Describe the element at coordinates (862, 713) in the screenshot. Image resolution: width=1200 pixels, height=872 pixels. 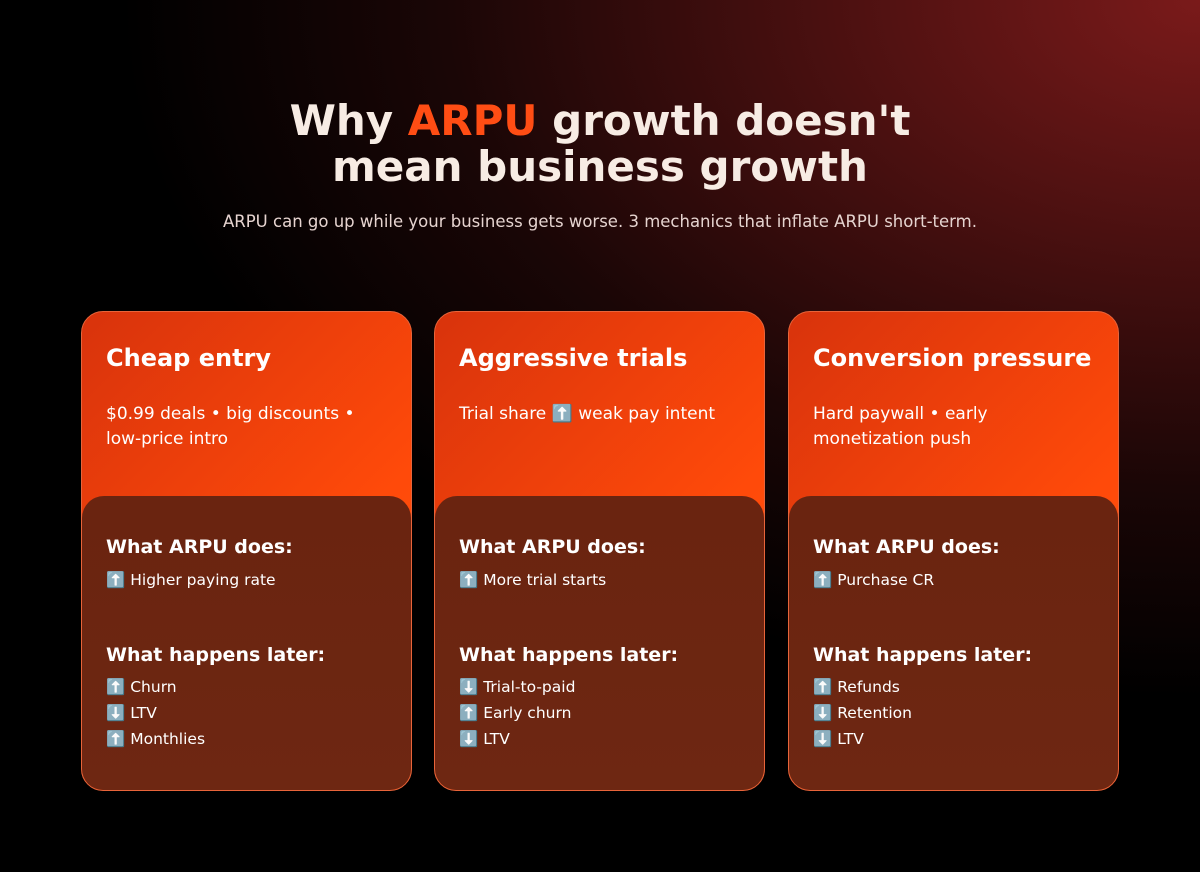
I see `later-item: ⬇️ Retention` at that location.